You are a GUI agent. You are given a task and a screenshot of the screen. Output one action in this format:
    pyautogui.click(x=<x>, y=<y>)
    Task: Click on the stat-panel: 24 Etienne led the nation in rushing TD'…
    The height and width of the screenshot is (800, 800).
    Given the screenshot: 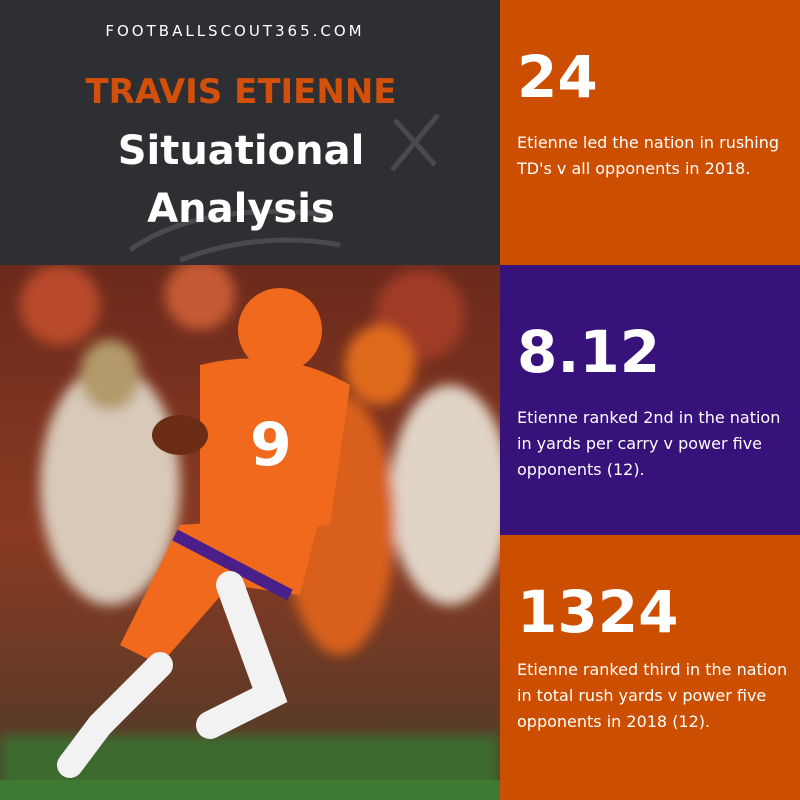 What is the action you would take?
    pyautogui.click(x=650, y=132)
    